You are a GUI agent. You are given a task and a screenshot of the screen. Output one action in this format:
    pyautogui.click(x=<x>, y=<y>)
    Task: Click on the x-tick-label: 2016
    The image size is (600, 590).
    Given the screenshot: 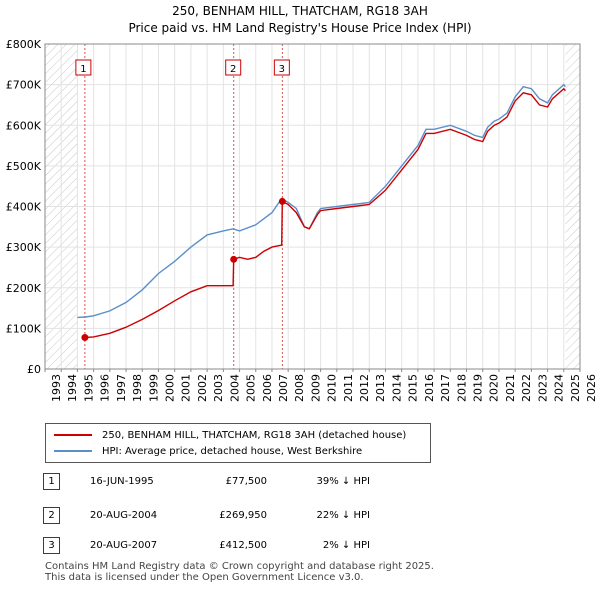 What is the action you would take?
    pyautogui.click(x=429, y=388)
    